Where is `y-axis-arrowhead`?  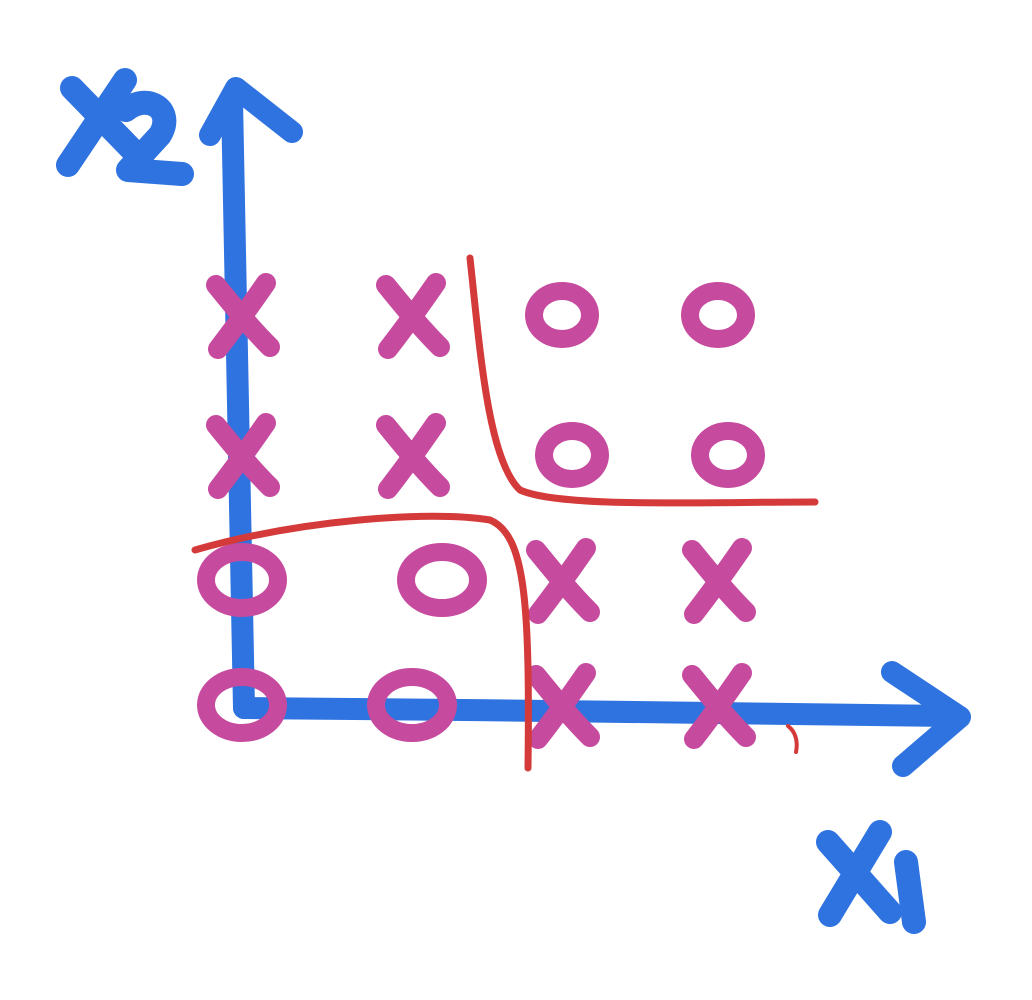
y-axis-arrowhead is located at coordinates (251, 111).